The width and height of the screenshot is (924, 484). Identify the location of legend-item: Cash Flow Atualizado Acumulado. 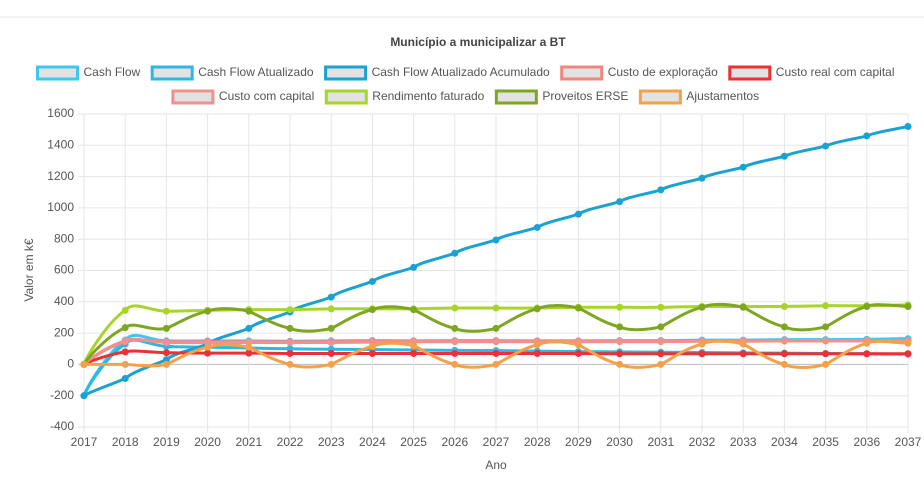
(437, 73).